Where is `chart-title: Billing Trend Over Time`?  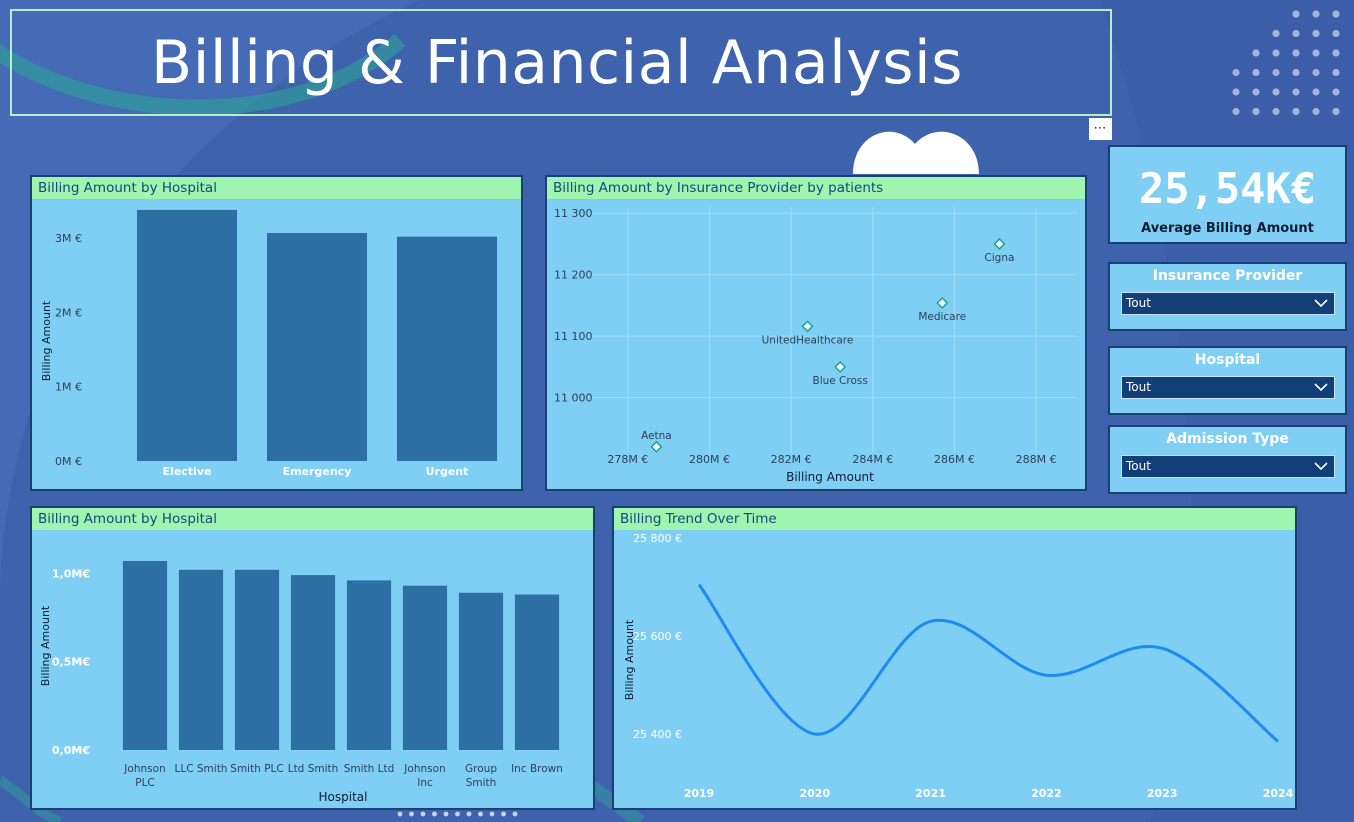 chart-title: Billing Trend Over Time is located at coordinates (954, 519).